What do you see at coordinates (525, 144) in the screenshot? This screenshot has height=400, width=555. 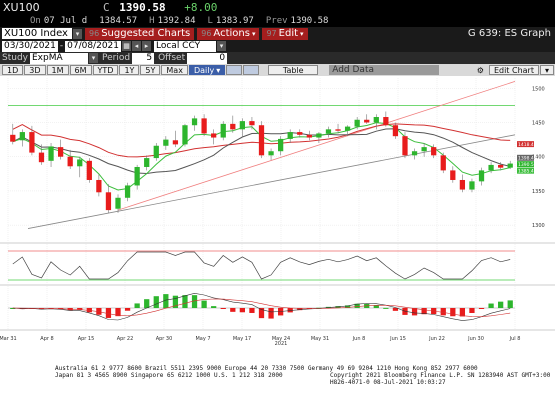 I see `price-tag` at bounding box center [525, 144].